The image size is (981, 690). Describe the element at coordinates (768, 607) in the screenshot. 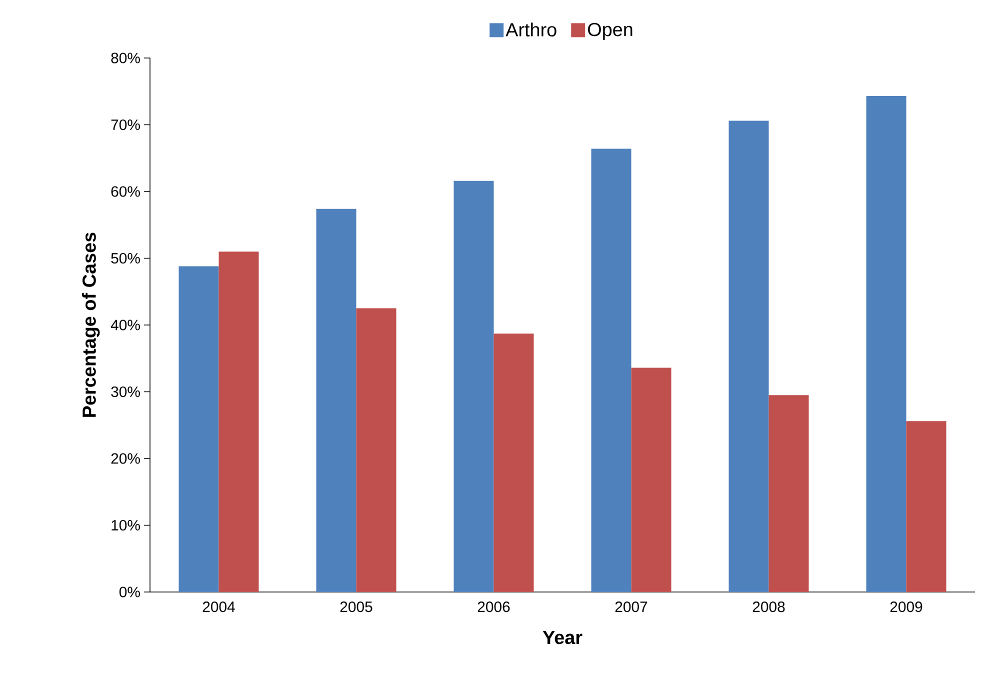

I see `x-tick-label: 2008` at that location.